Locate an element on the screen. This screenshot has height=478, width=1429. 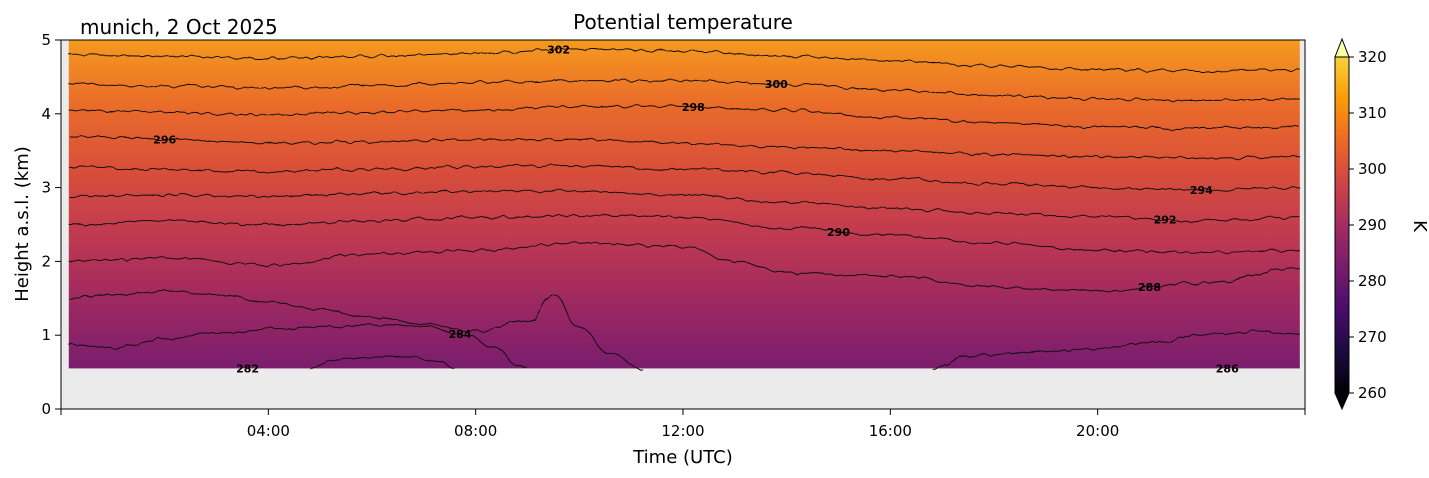
x-tick-label: 04:00 is located at coordinates (268, 431).